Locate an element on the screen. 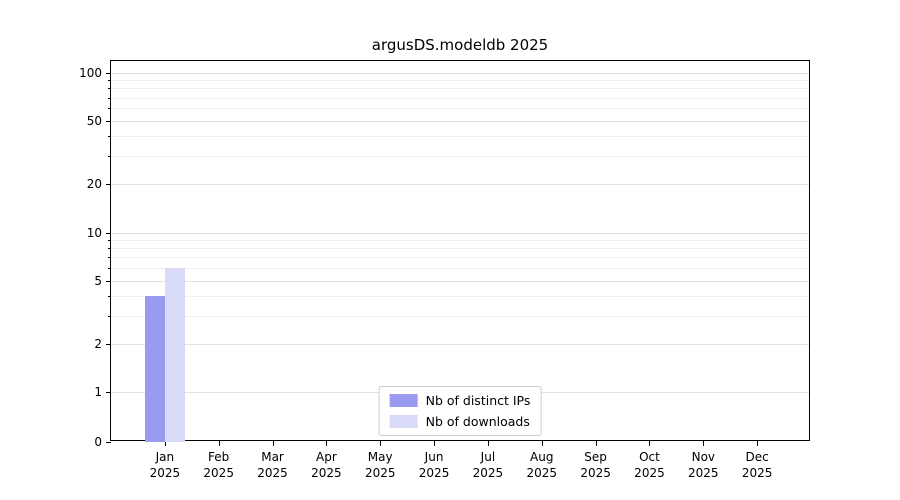 Image resolution: width=900 pixels, height=500 pixels. legend-item-downloads: Nb of downloads is located at coordinates (460, 421).